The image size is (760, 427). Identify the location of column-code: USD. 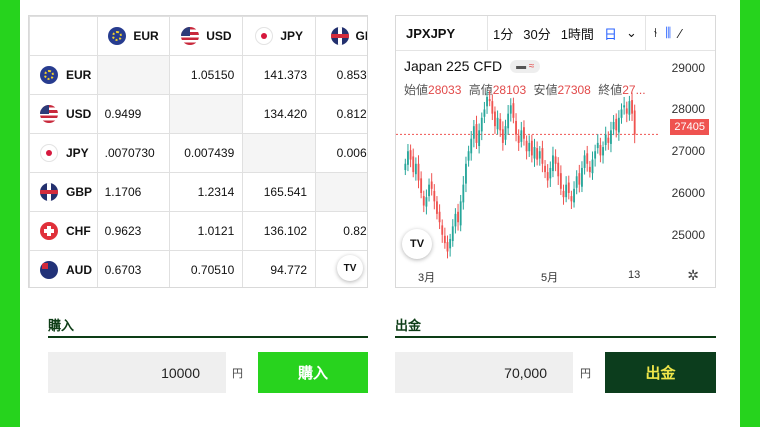
(219, 36).